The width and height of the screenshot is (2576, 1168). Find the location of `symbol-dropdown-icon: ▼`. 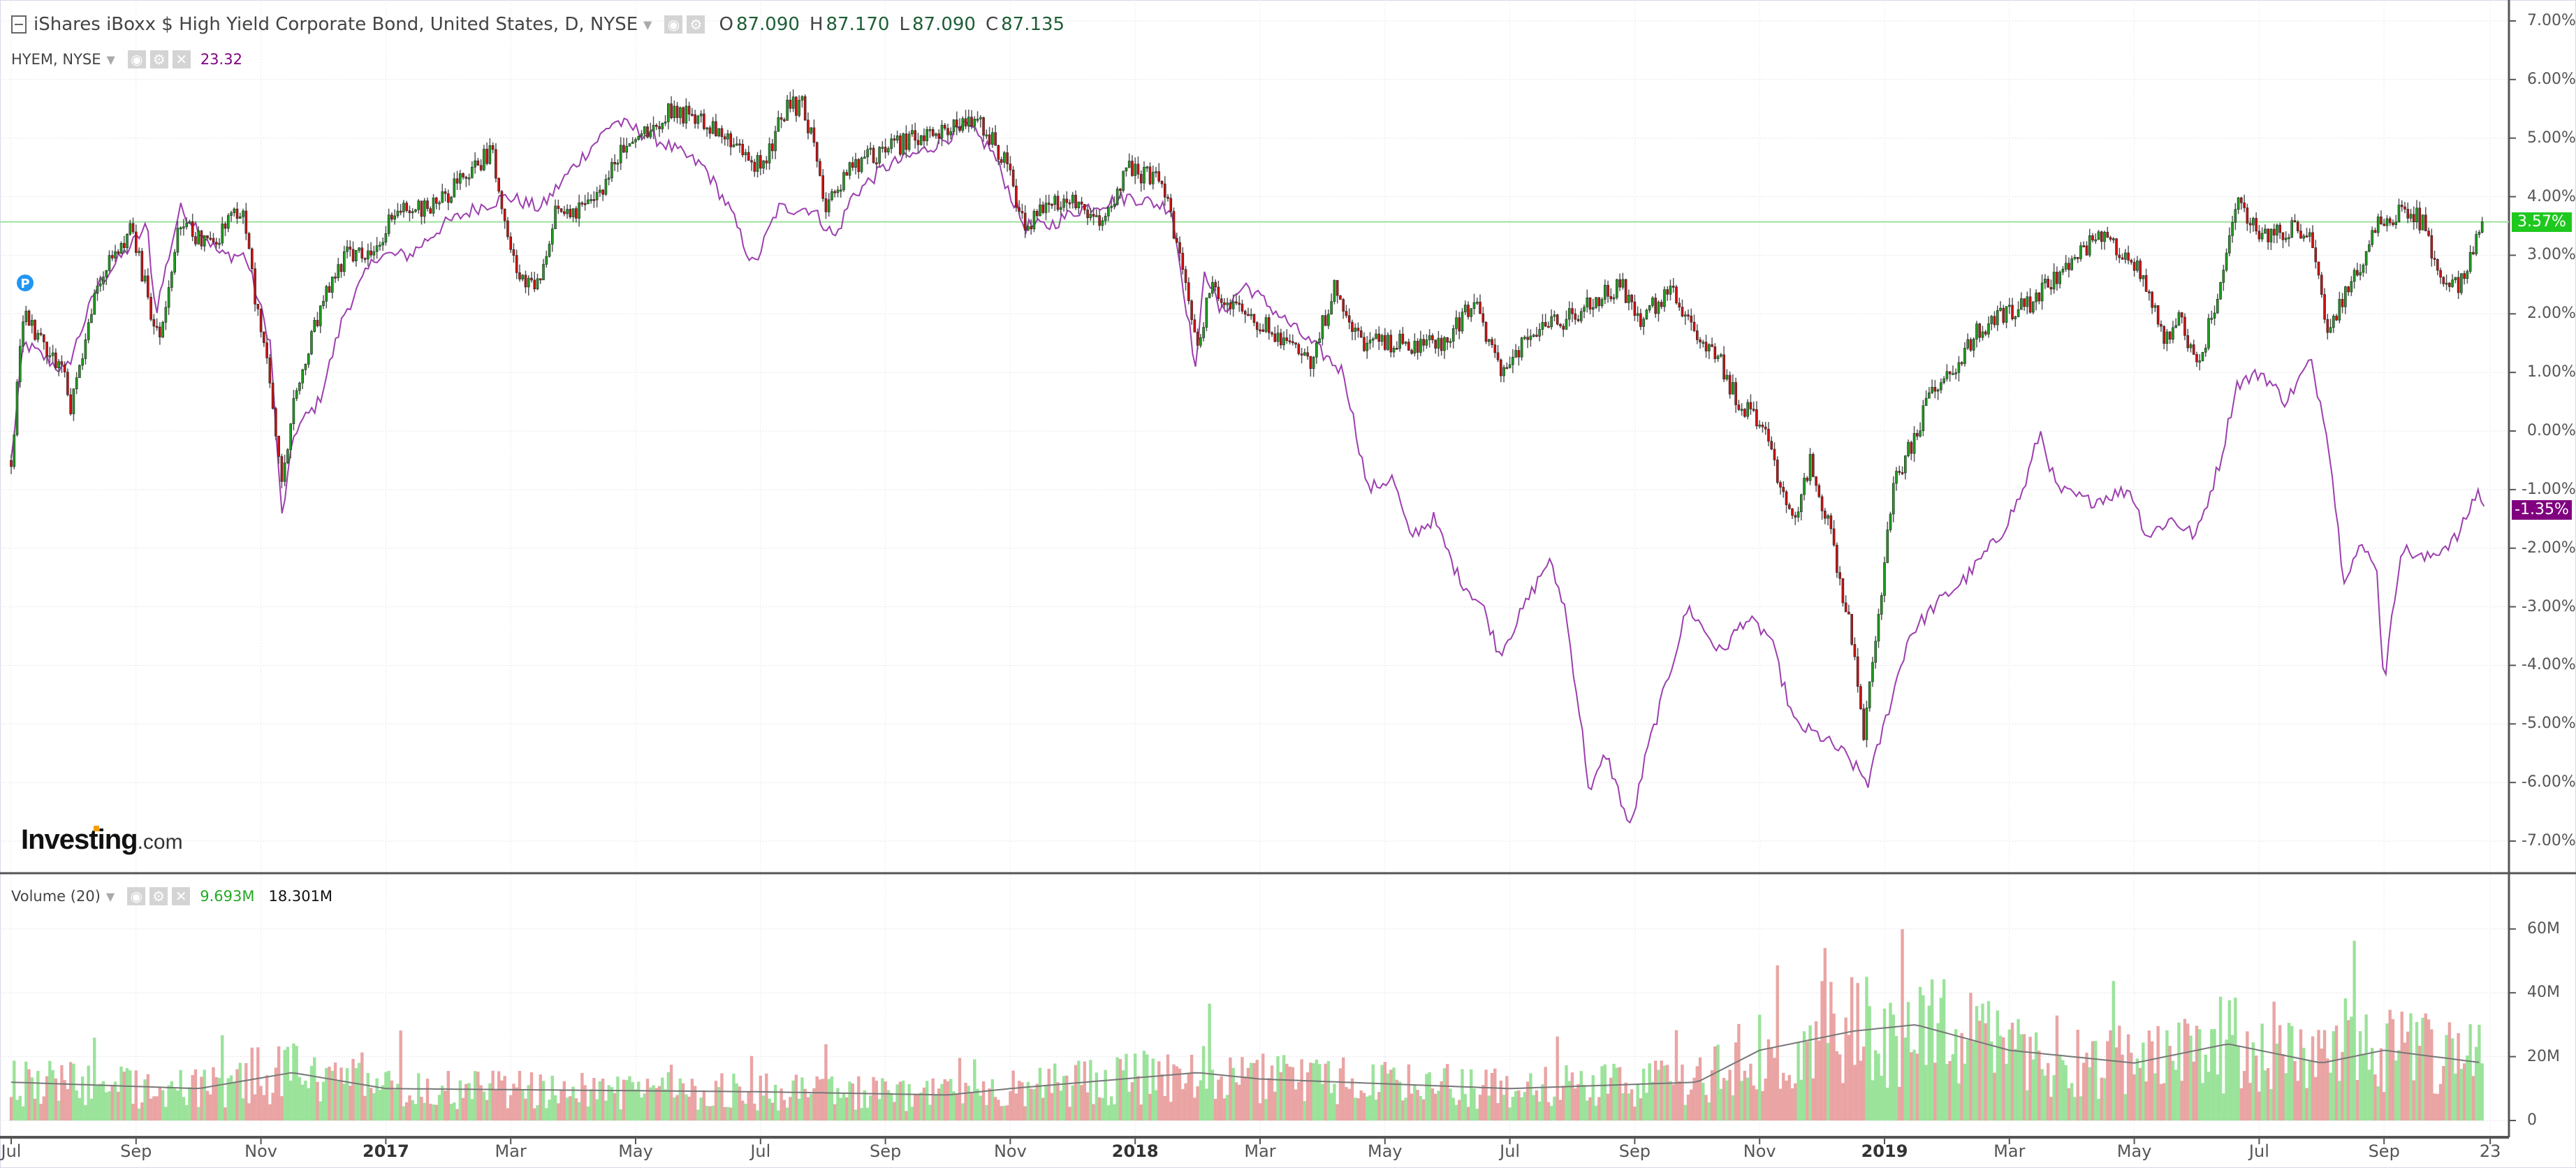

symbol-dropdown-icon: ▼ is located at coordinates (647, 24).